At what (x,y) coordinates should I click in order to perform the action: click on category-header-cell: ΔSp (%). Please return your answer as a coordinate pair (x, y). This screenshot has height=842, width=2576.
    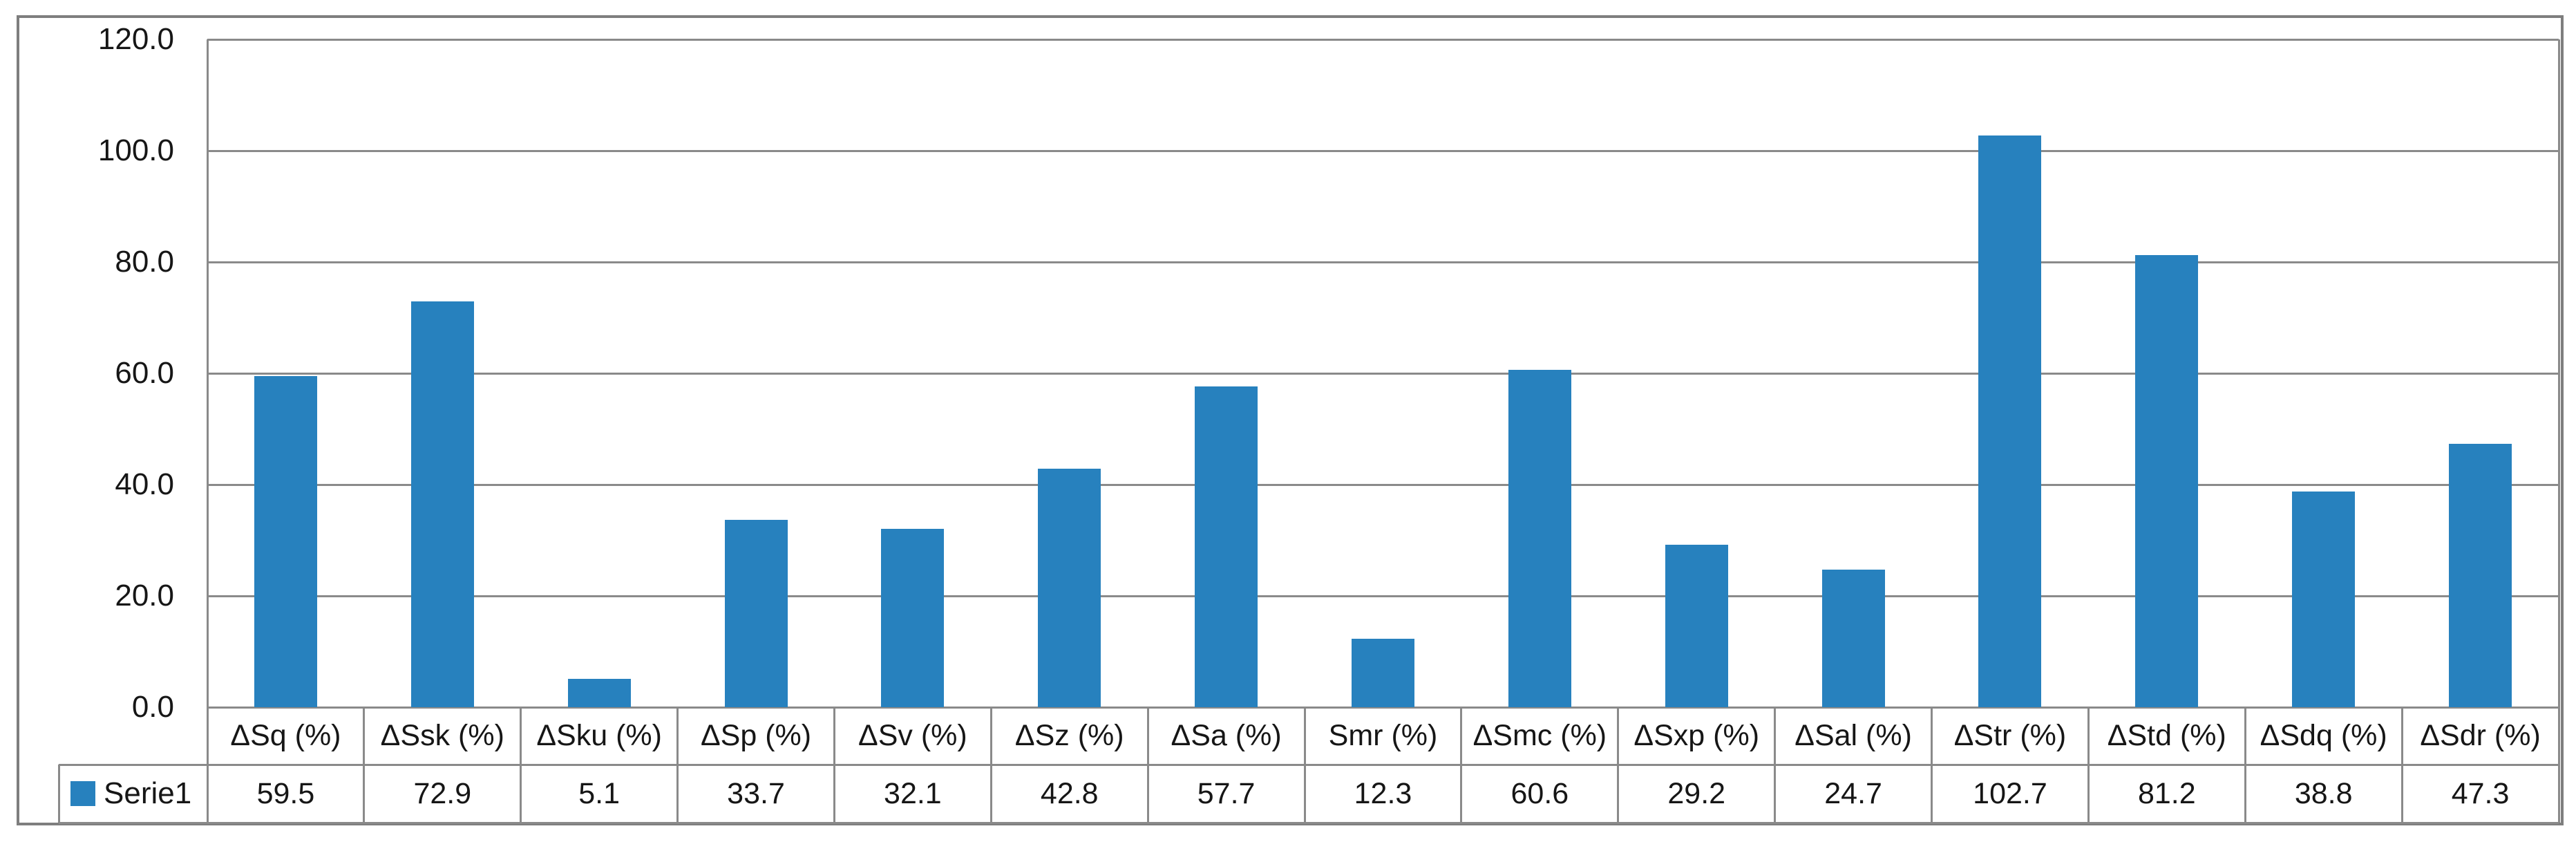
    Looking at the image, I should click on (756, 735).